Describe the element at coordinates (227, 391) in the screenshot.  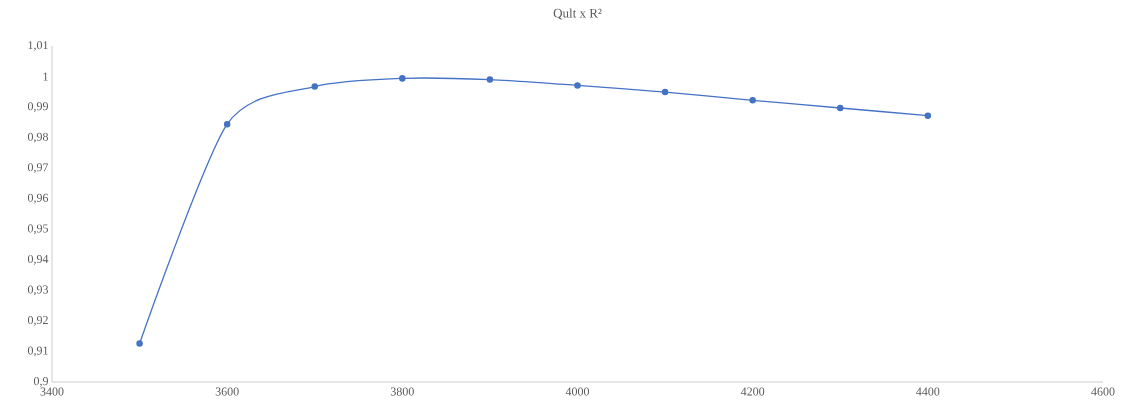
I see `x-tick-label: 3600` at that location.